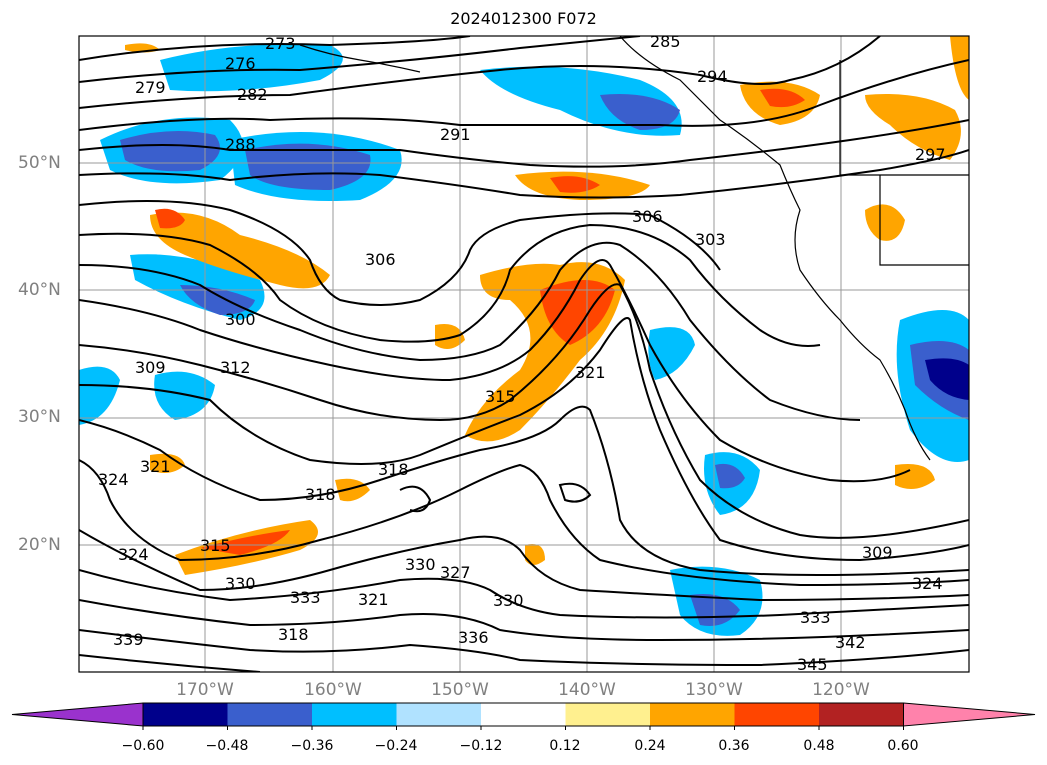  Describe the element at coordinates (205, 690) in the screenshot. I see `lon-label: 170°W` at that location.